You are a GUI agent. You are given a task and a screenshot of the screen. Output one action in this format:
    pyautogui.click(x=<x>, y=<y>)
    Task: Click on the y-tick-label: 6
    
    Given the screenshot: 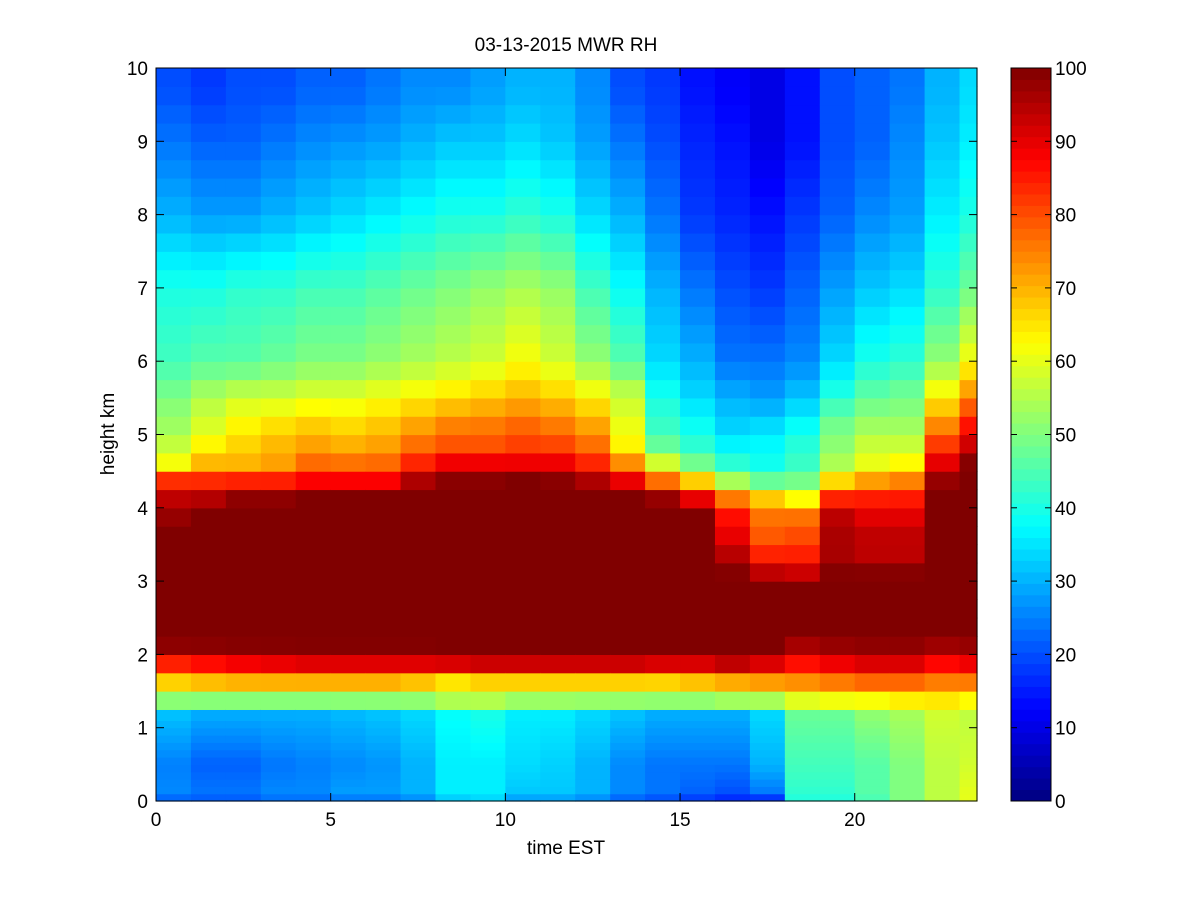 What is the action you would take?
    pyautogui.click(x=142, y=362)
    